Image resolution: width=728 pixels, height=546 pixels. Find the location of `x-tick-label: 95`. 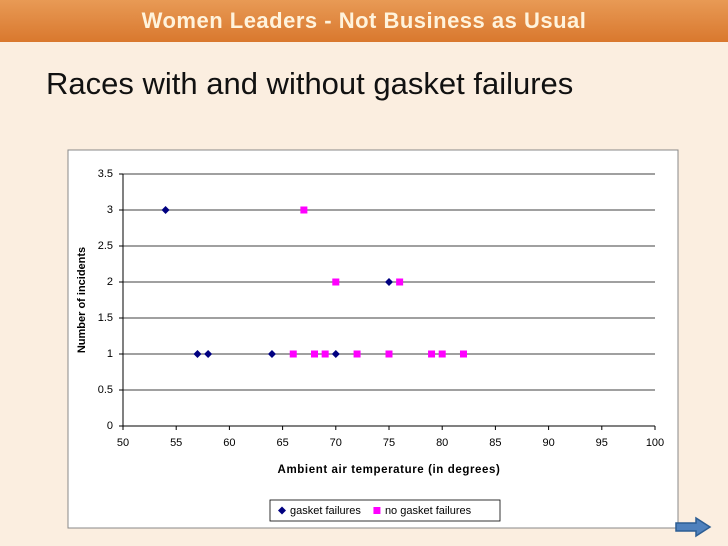

x-tick-label: 95 is located at coordinates (602, 443).